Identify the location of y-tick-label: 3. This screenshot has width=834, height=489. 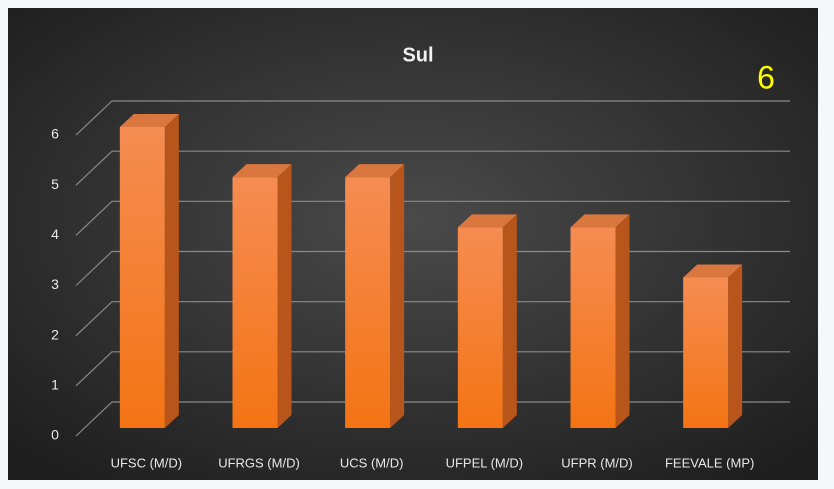
(55, 284).